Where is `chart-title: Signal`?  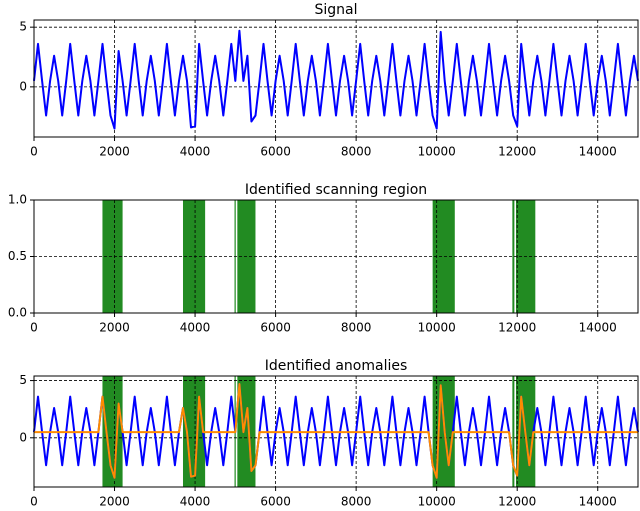 chart-title: Signal is located at coordinates (335, 10).